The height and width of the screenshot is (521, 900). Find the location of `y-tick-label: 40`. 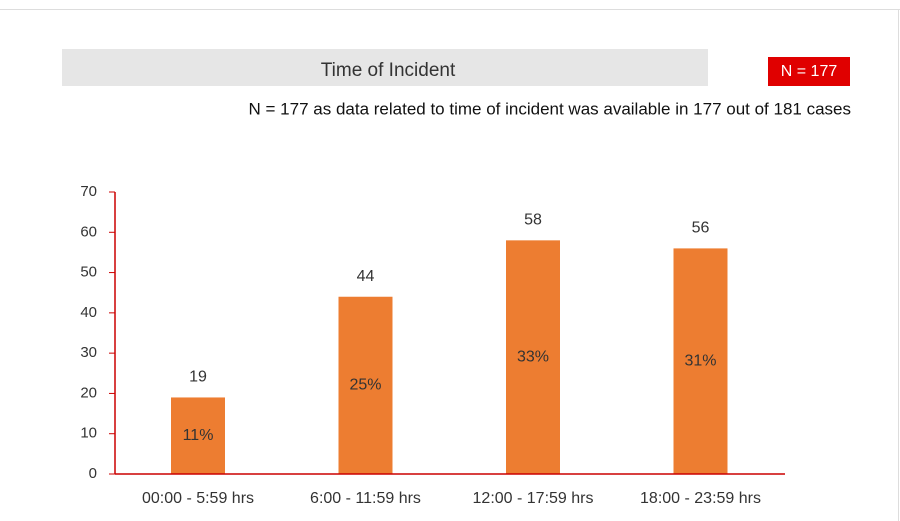

y-tick-label: 40 is located at coordinates (88, 312).